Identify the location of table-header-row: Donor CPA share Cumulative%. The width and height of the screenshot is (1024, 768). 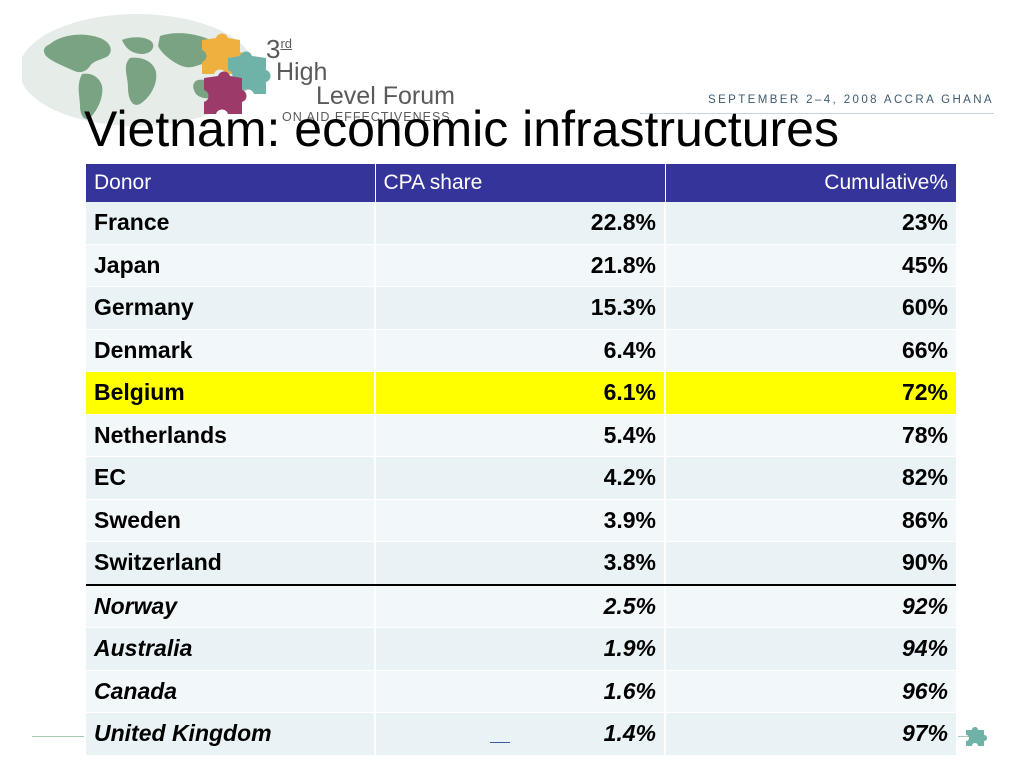
(521, 183).